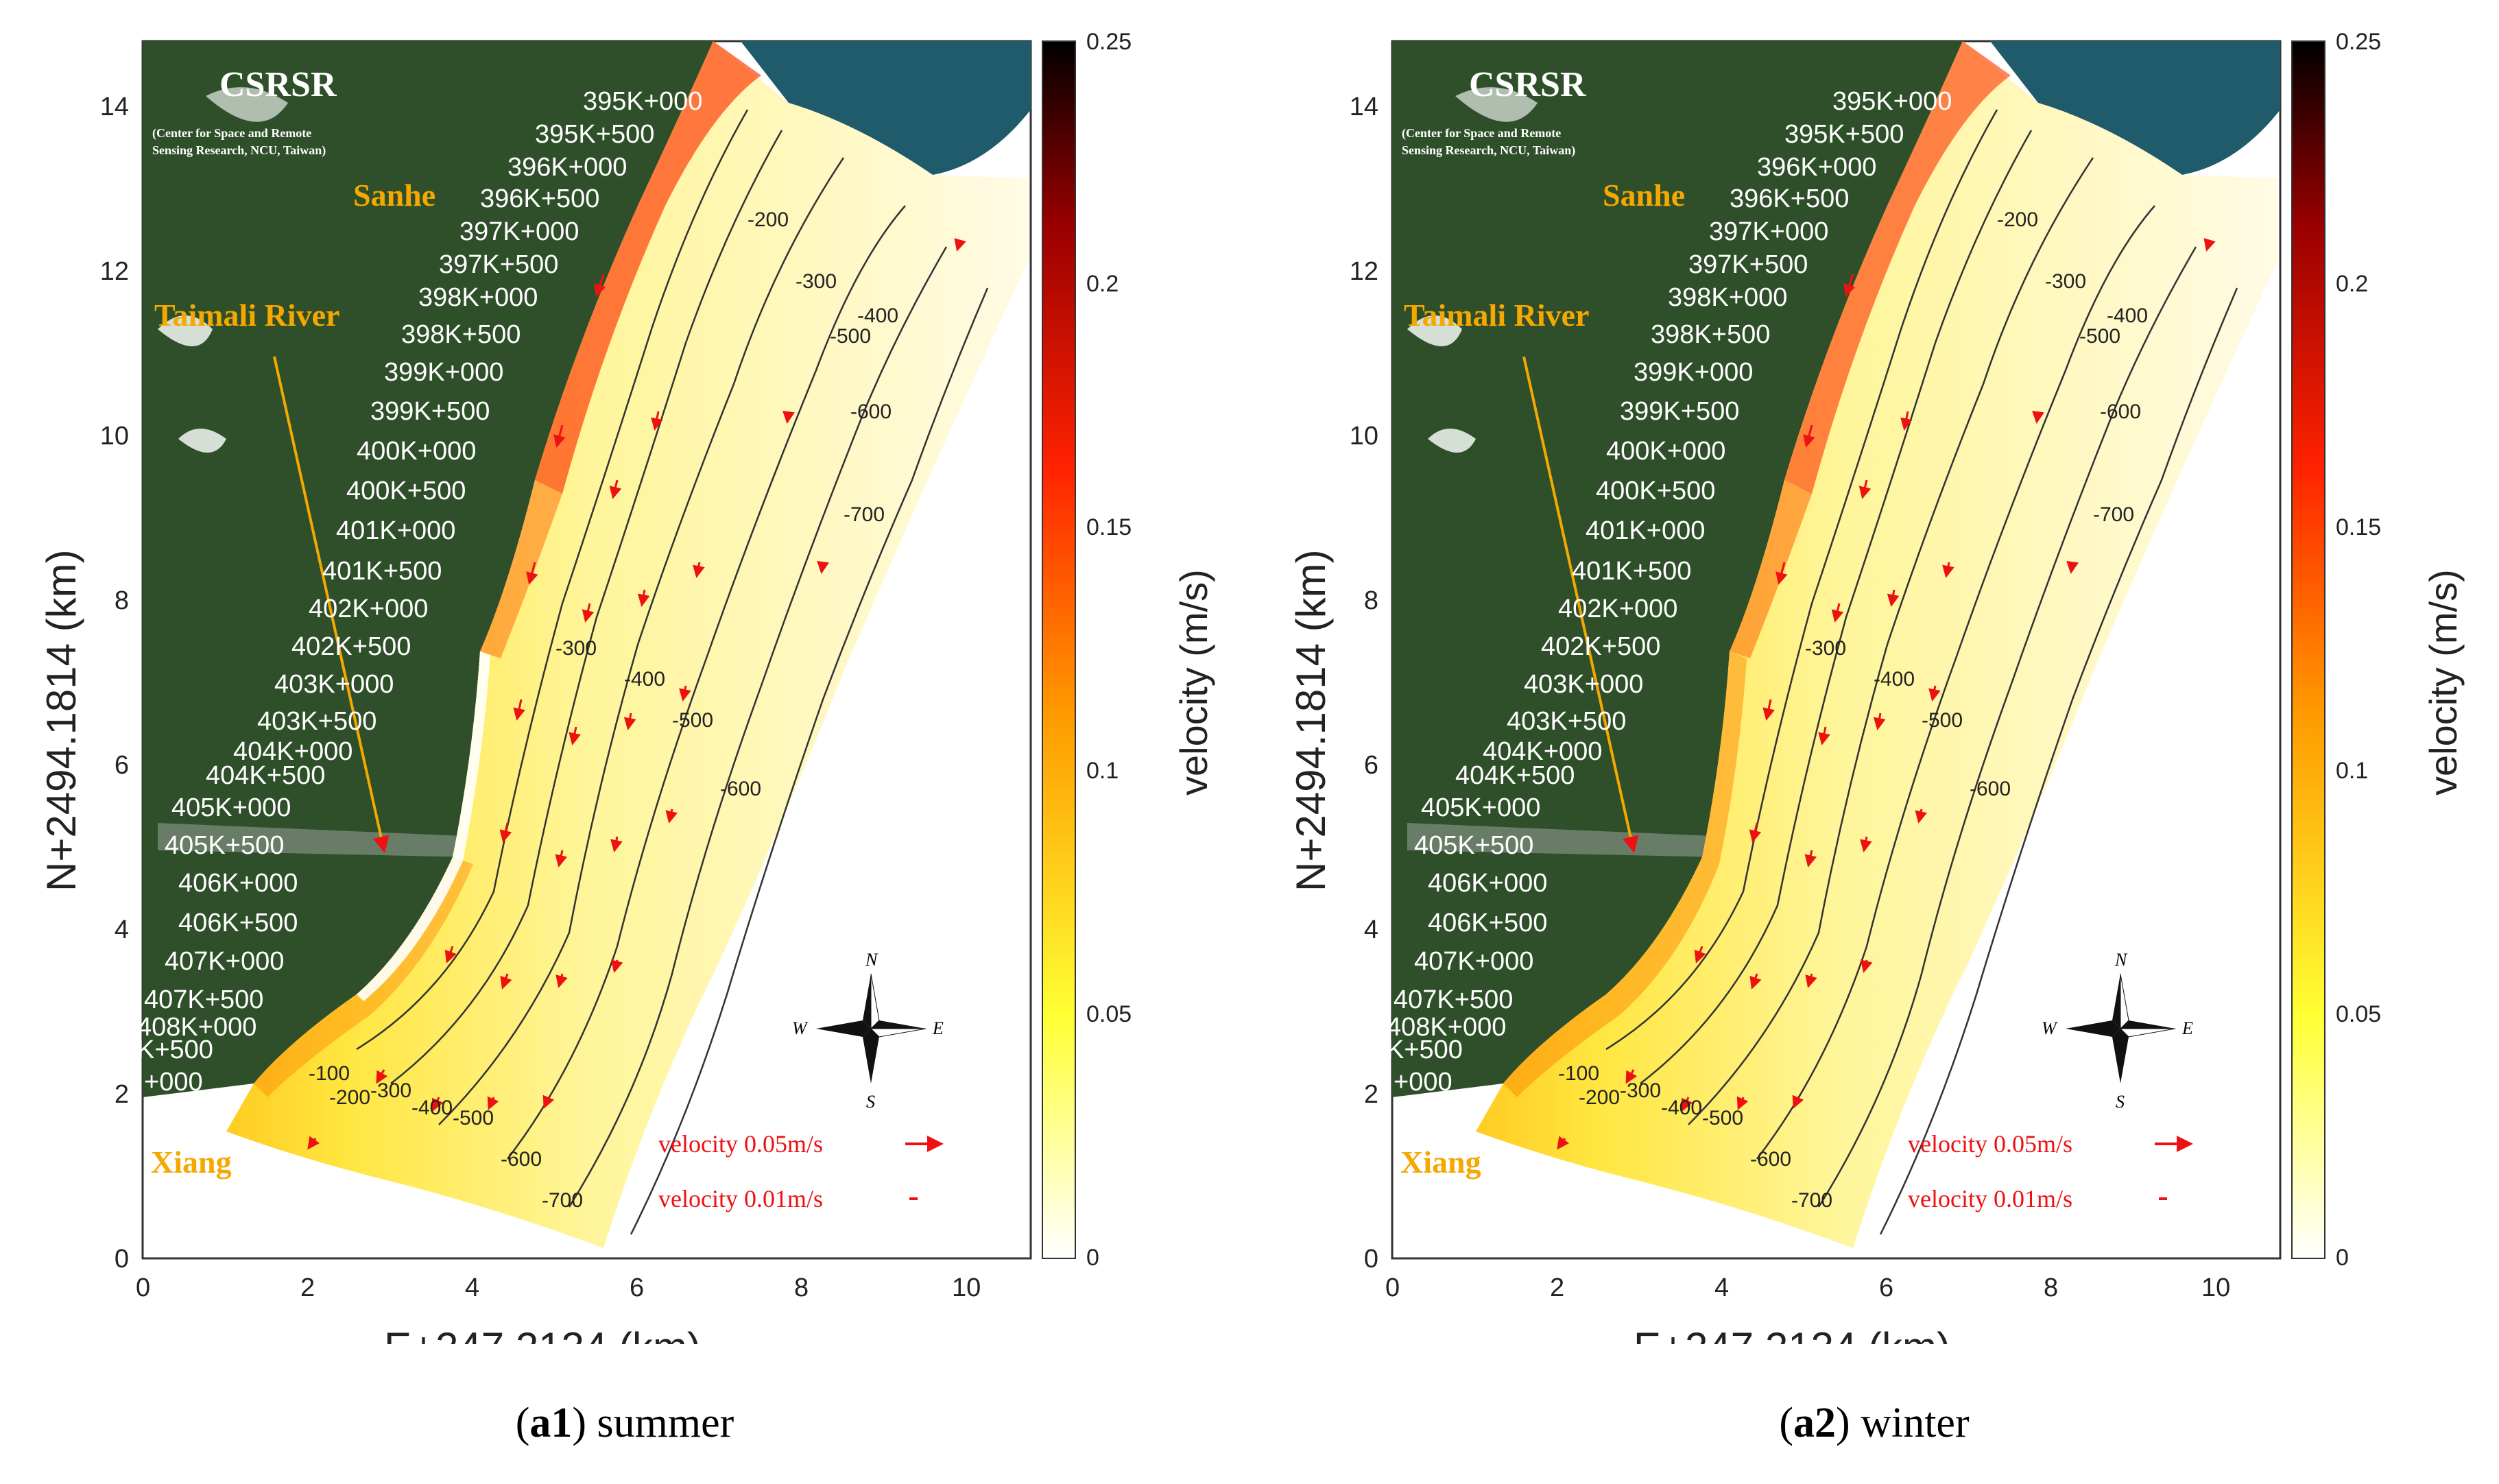 This screenshot has width=2499, height=1484. Describe the element at coordinates (1679, 411) in the screenshot. I see `station-label: 399K+500` at that location.